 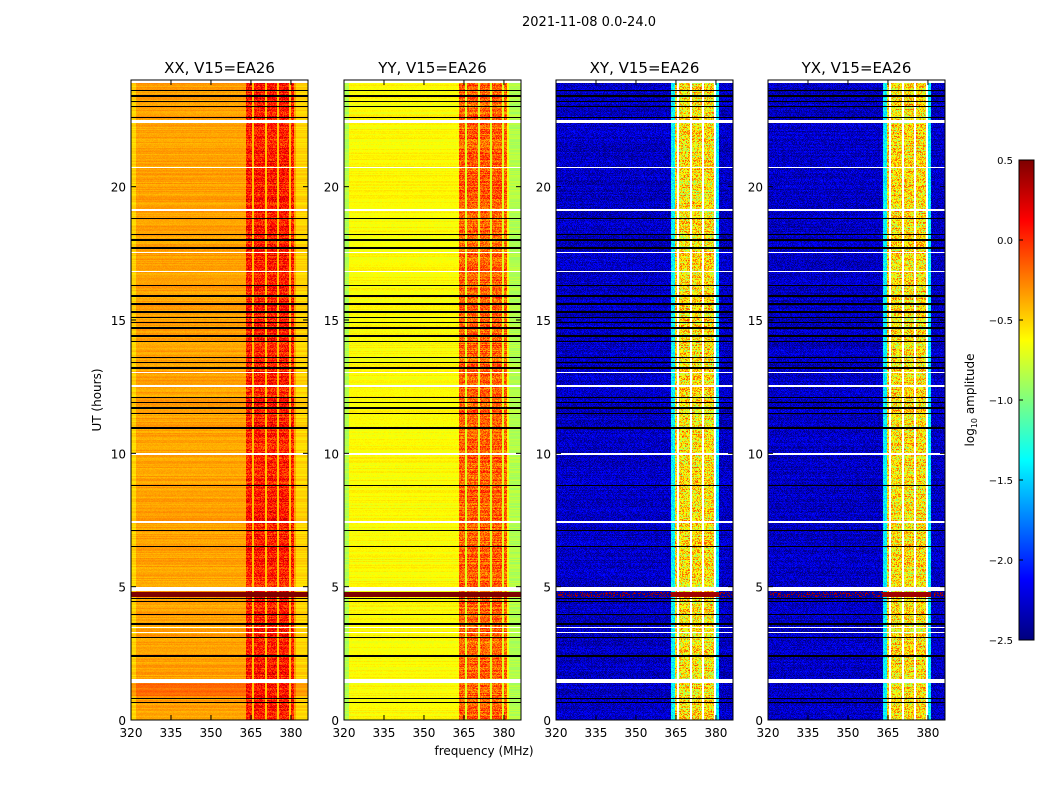 I want to click on colorbar-tick-label: 0.5, so click(x=1005, y=161).